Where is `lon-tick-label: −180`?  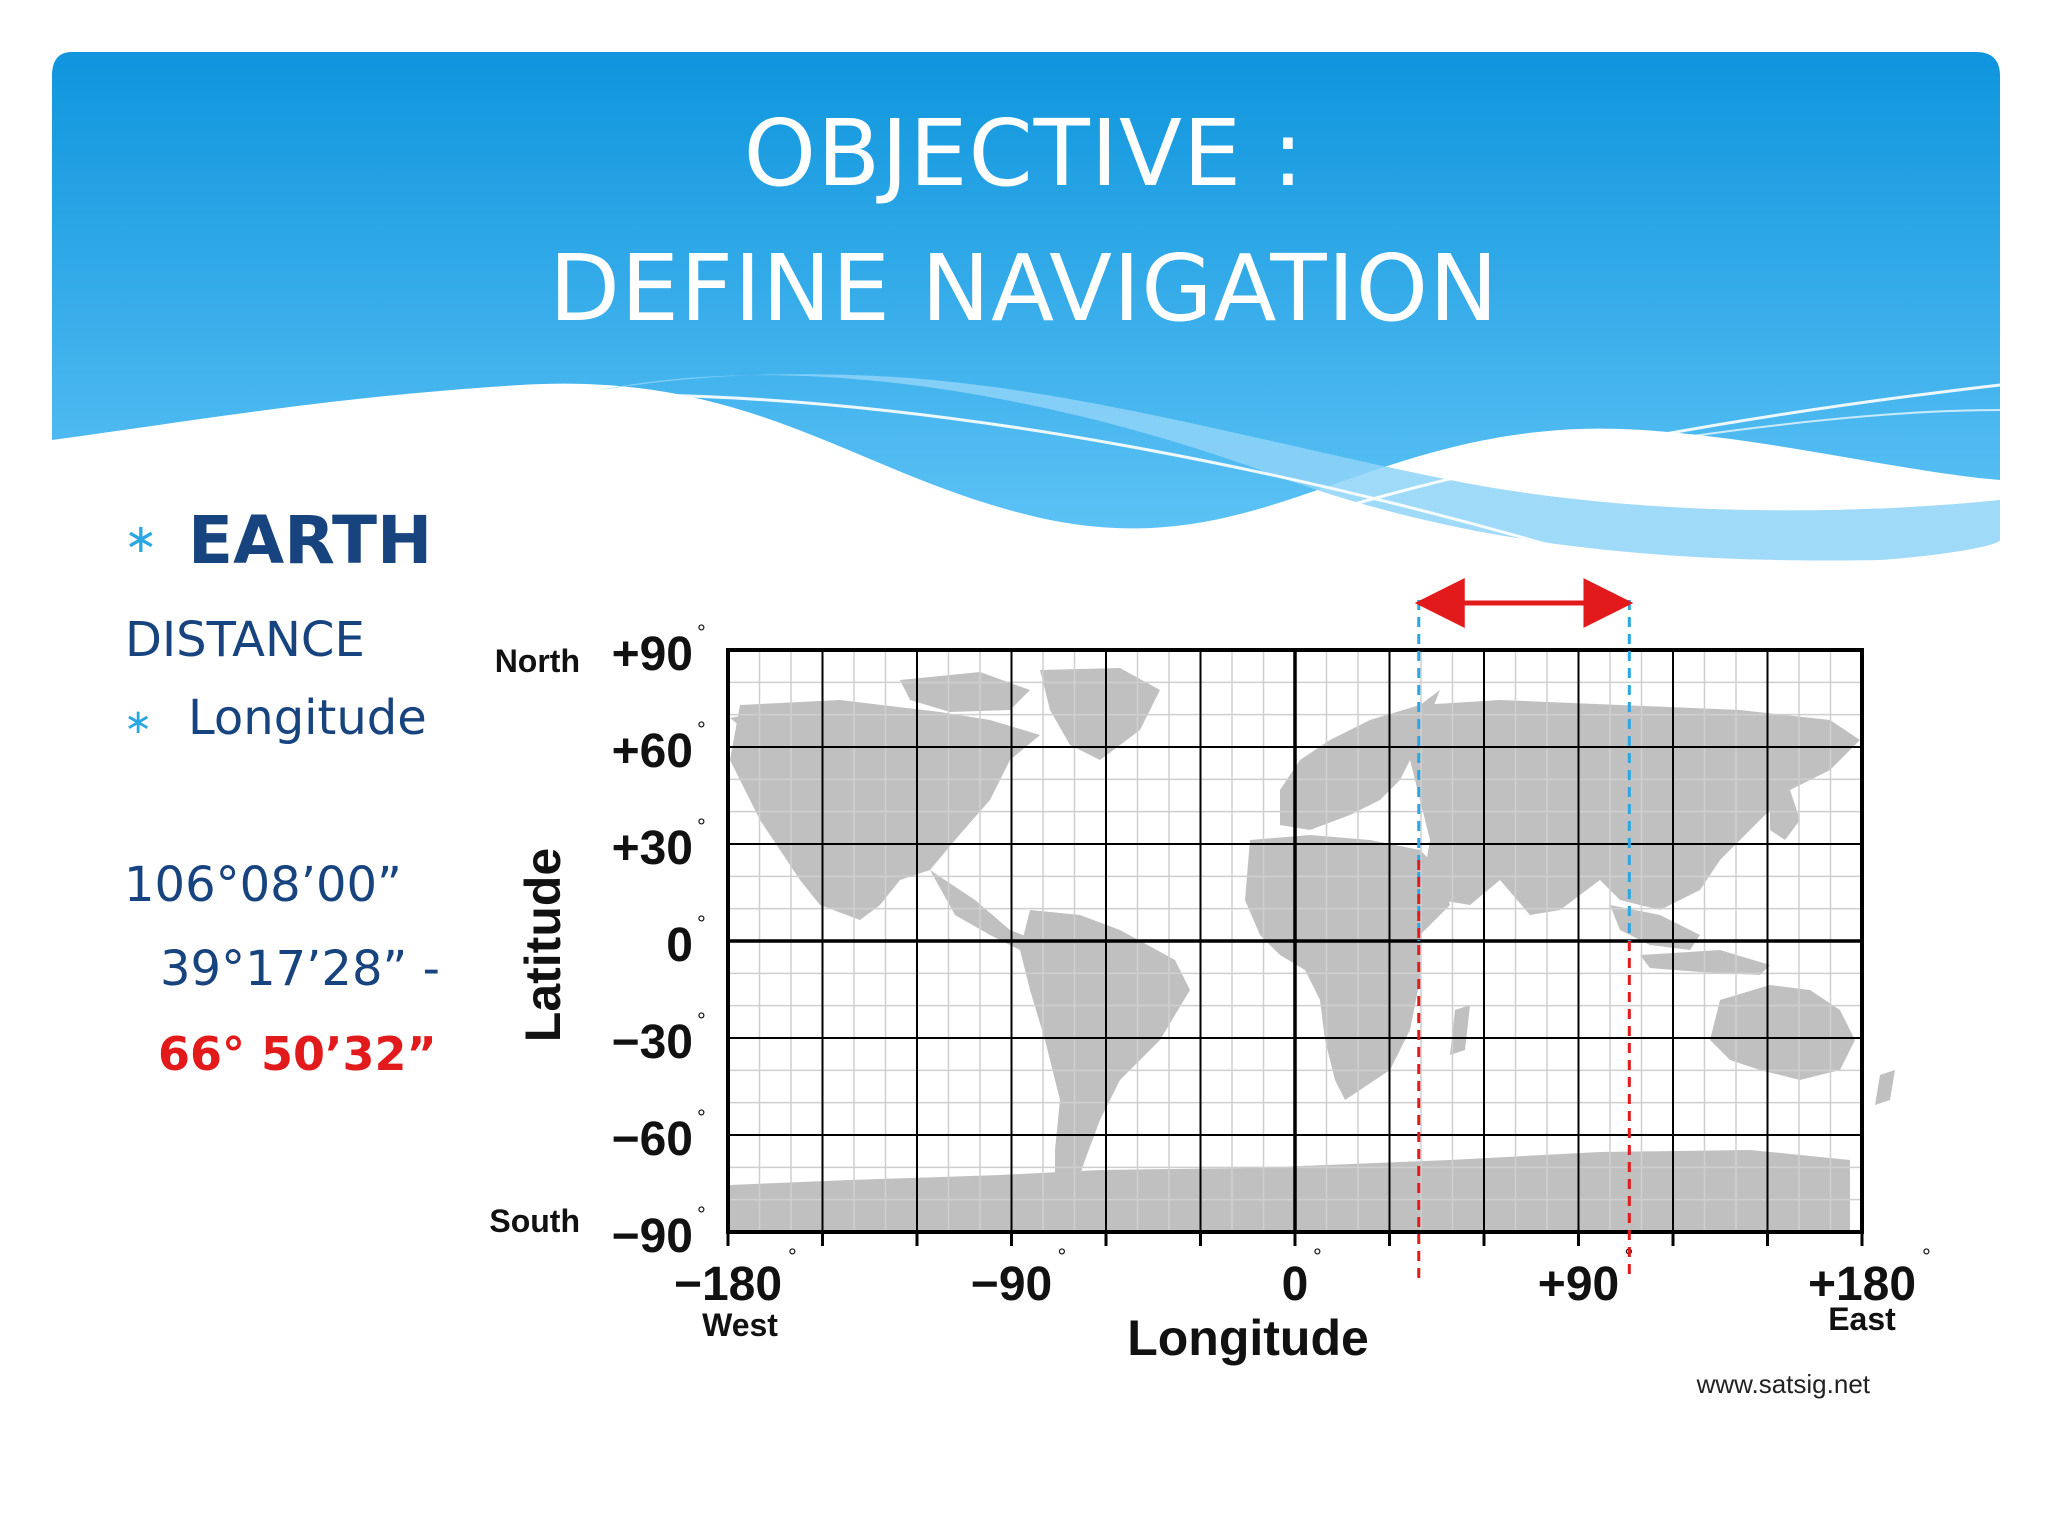 lon-tick-label: −180 is located at coordinates (728, 1284).